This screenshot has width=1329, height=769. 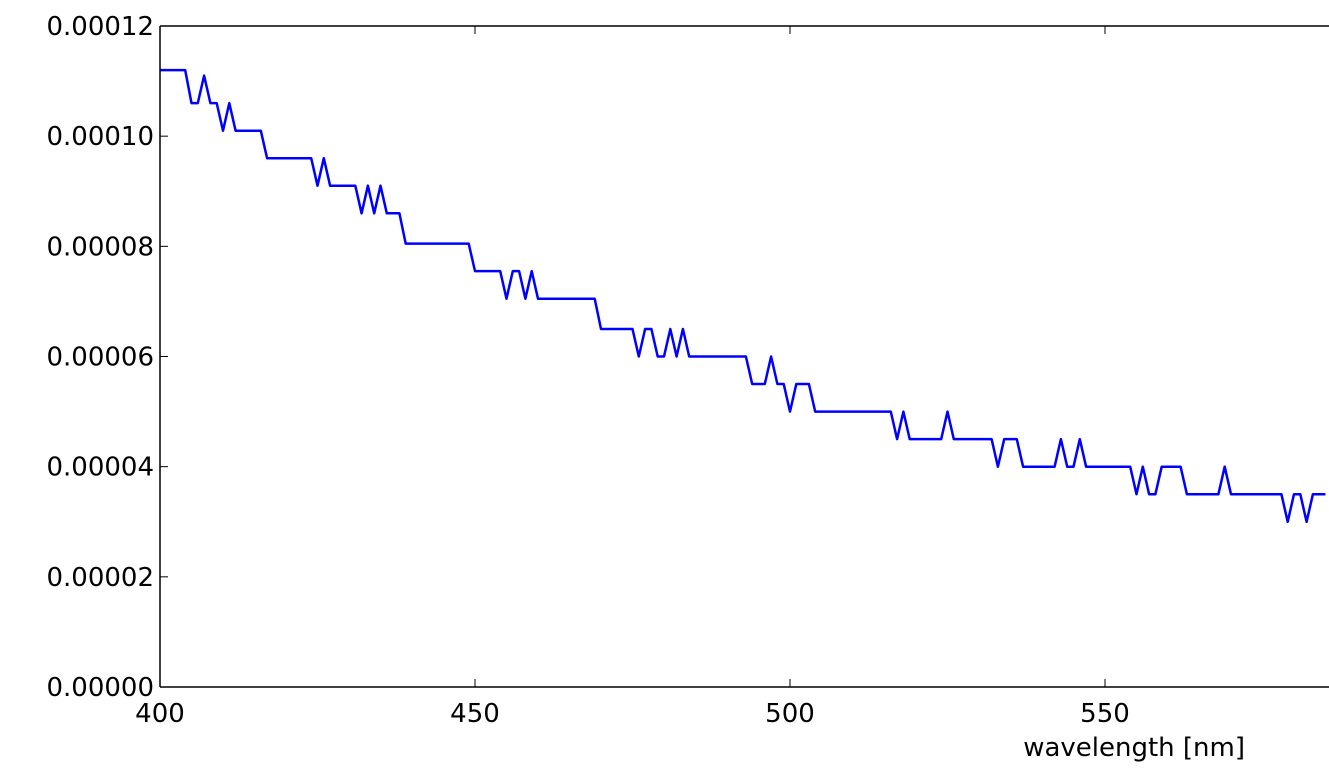 I want to click on y-tick-label: 0.00010, so click(x=100, y=137).